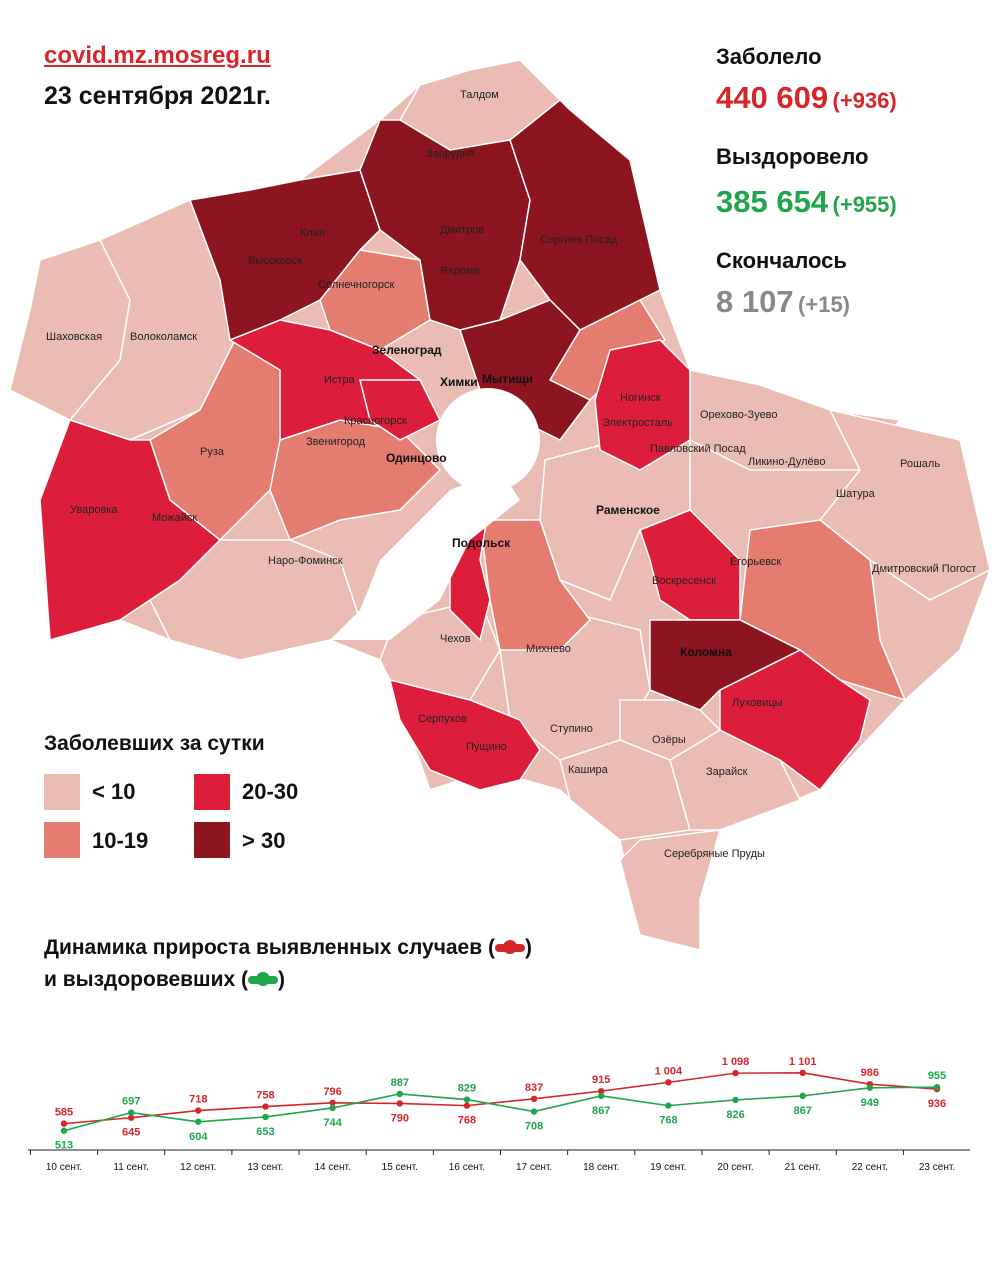 The width and height of the screenshot is (994, 1280). Describe the element at coordinates (735, 1115) in the screenshot. I see `recovered-value-label: 826` at that location.